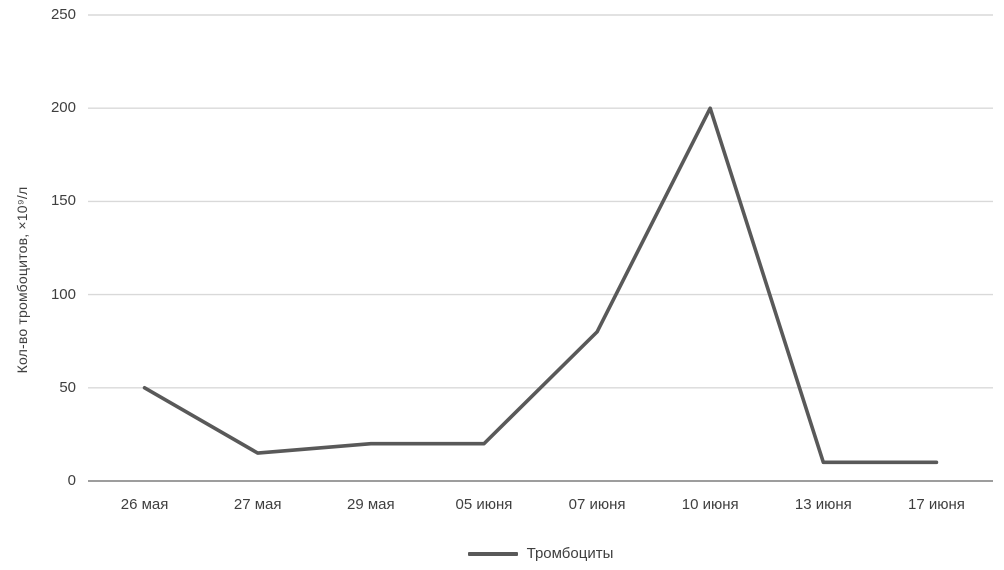 This screenshot has width=1004, height=570. Describe the element at coordinates (597, 504) in the screenshot. I see `x-tick-label: 07 июня` at that location.